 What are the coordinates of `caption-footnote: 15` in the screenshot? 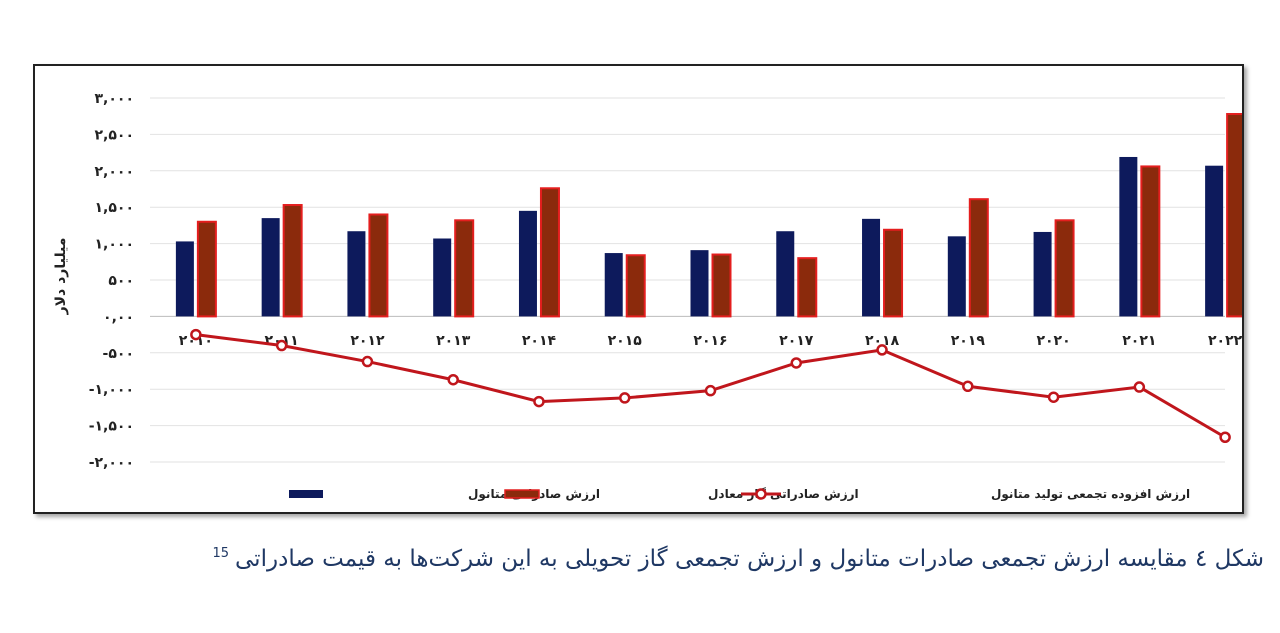 It's located at (221, 554).